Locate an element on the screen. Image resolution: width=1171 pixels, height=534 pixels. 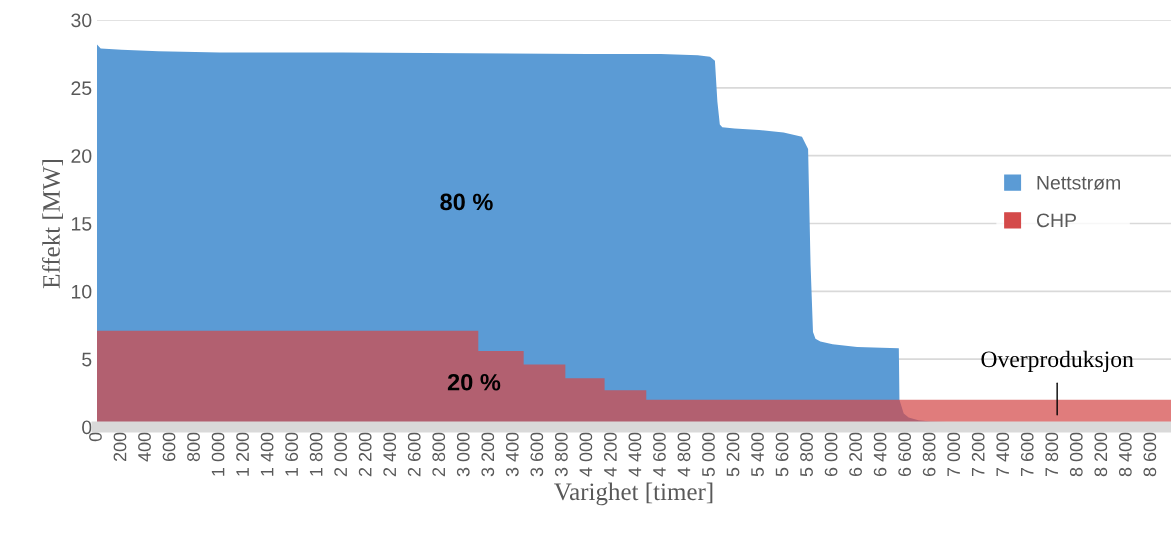
x-tick-label: 2 600 is located at coordinates (414, 454).